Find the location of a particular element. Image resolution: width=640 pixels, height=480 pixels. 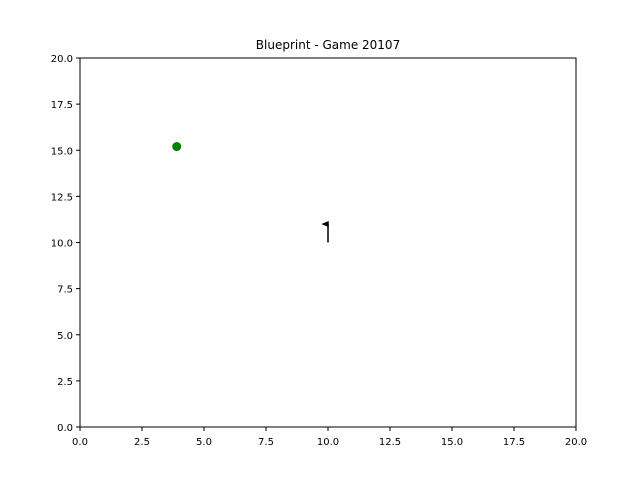

x-tick-label: 7.5 is located at coordinates (266, 442).